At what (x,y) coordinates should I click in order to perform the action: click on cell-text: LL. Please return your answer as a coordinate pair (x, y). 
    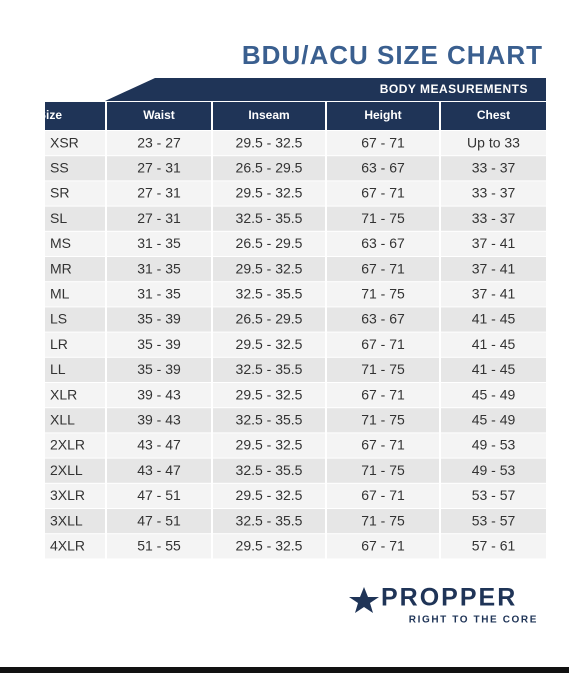
    Looking at the image, I should click on (58, 369).